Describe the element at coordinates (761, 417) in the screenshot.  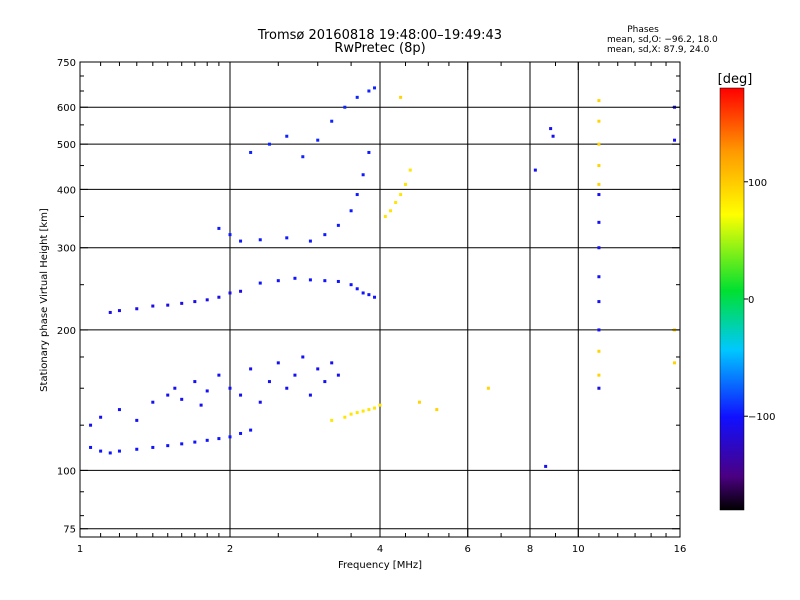
I see `colorbar-tick-label: −100` at that location.